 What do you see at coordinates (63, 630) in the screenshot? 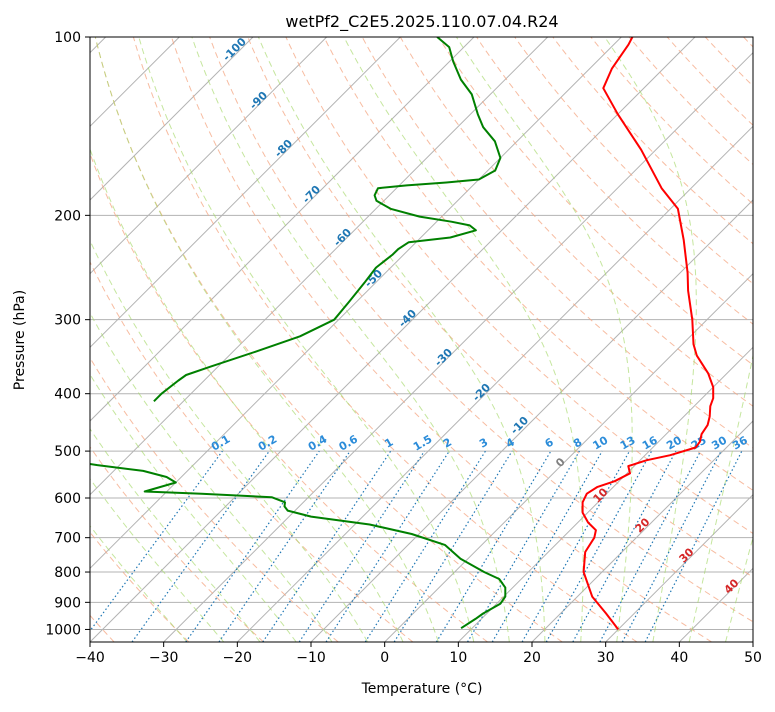
I see `y-tick-label: 1000` at bounding box center [63, 630].